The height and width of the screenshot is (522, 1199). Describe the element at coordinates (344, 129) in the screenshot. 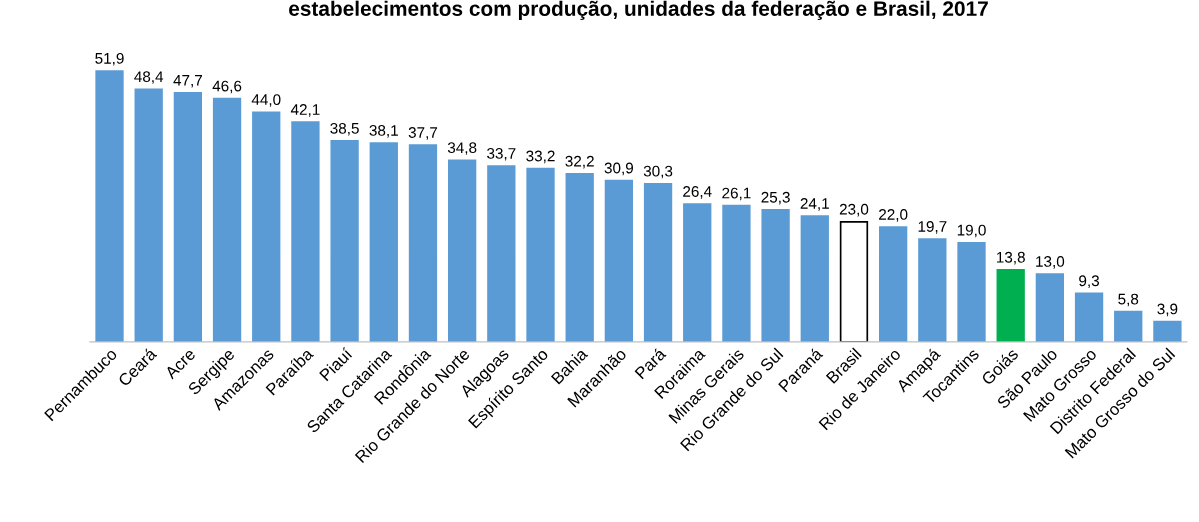

I see `data-label: 38,5` at that location.